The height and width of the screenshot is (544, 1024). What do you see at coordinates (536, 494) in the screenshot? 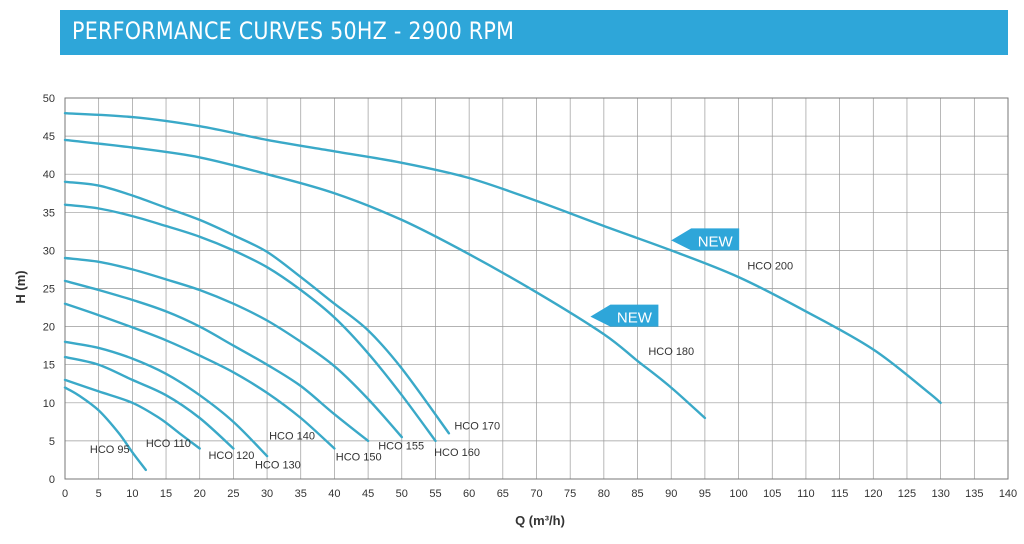
I see `x-tick-label: 70` at bounding box center [536, 494].